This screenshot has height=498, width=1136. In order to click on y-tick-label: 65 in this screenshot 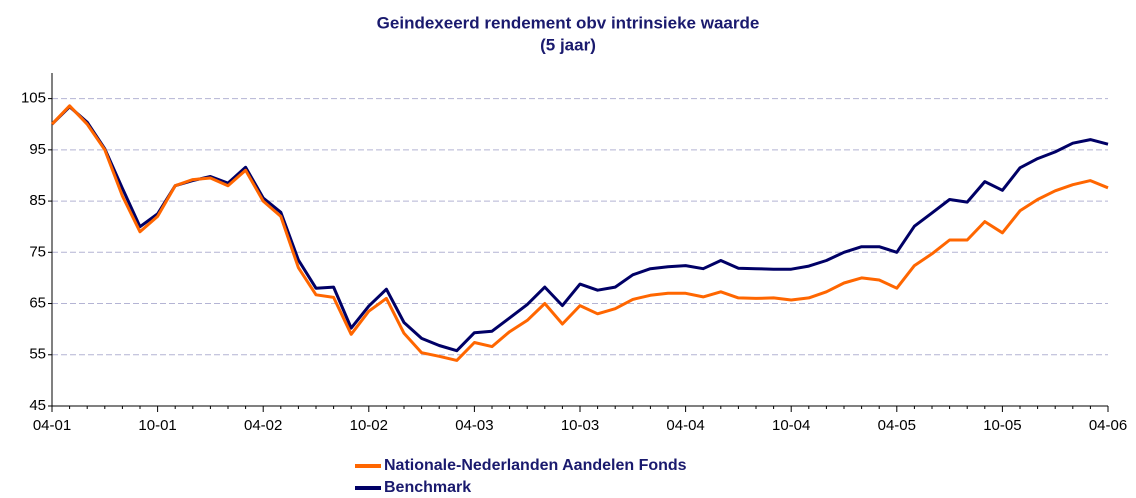, I will do `click(37, 303)`.